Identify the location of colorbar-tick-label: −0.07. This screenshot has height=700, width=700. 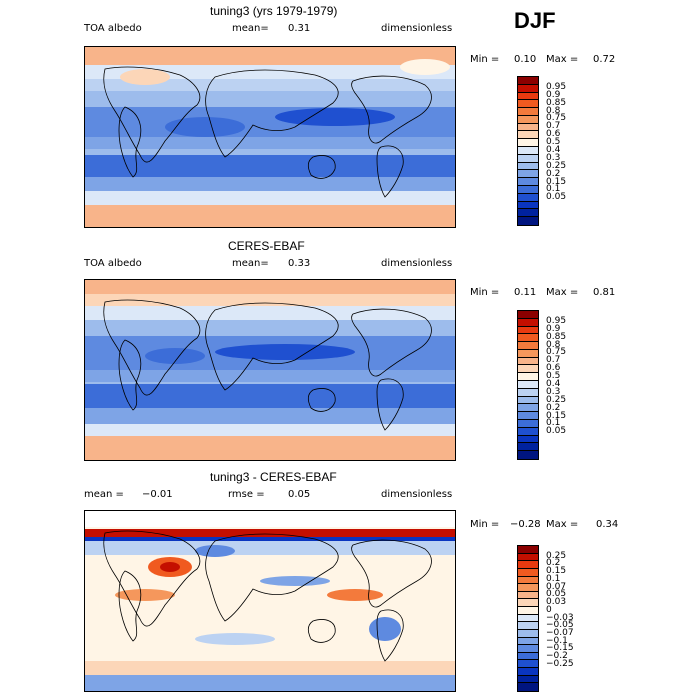
(560, 632).